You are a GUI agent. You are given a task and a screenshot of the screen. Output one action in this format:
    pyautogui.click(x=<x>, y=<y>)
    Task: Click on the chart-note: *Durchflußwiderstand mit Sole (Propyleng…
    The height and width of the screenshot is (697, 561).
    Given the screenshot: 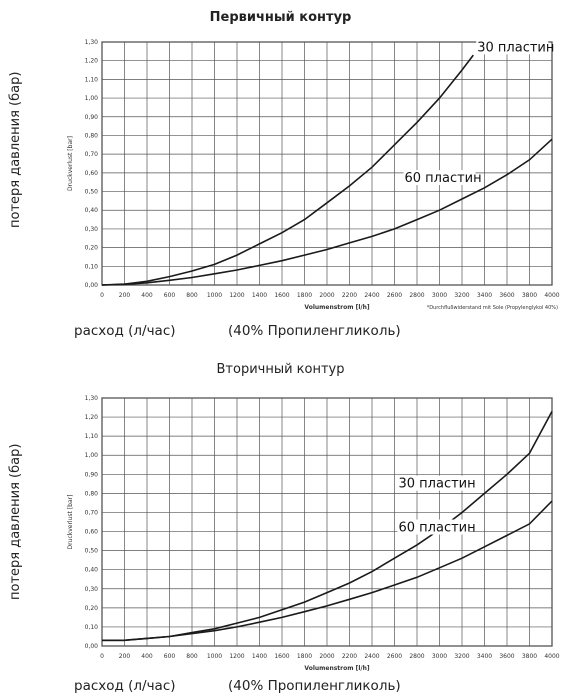 What is the action you would take?
    pyautogui.click(x=492, y=308)
    